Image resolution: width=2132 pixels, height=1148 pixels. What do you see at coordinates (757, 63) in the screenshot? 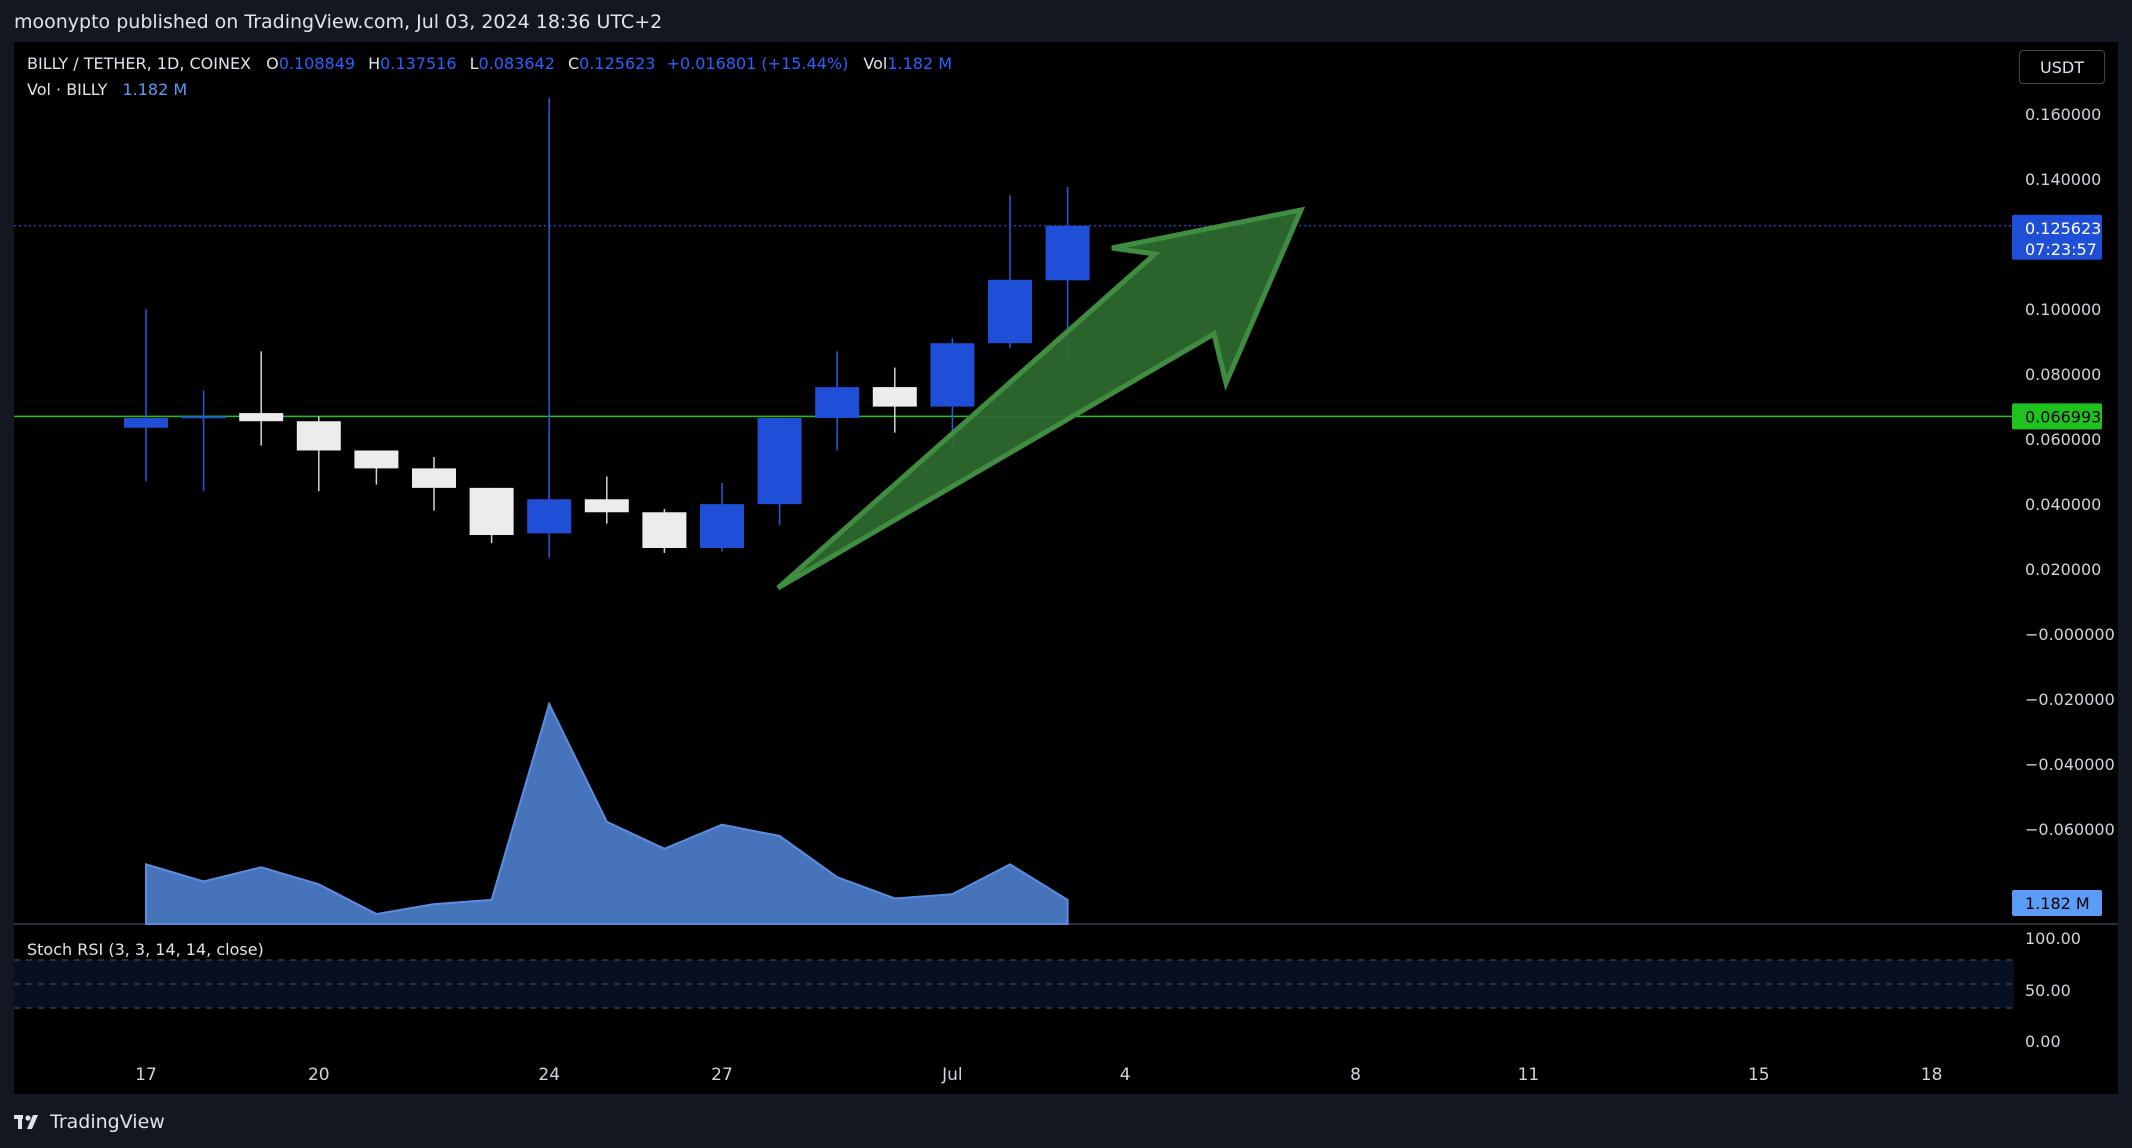
I see `change-value: +0.016801 (+15.44%)` at bounding box center [757, 63].